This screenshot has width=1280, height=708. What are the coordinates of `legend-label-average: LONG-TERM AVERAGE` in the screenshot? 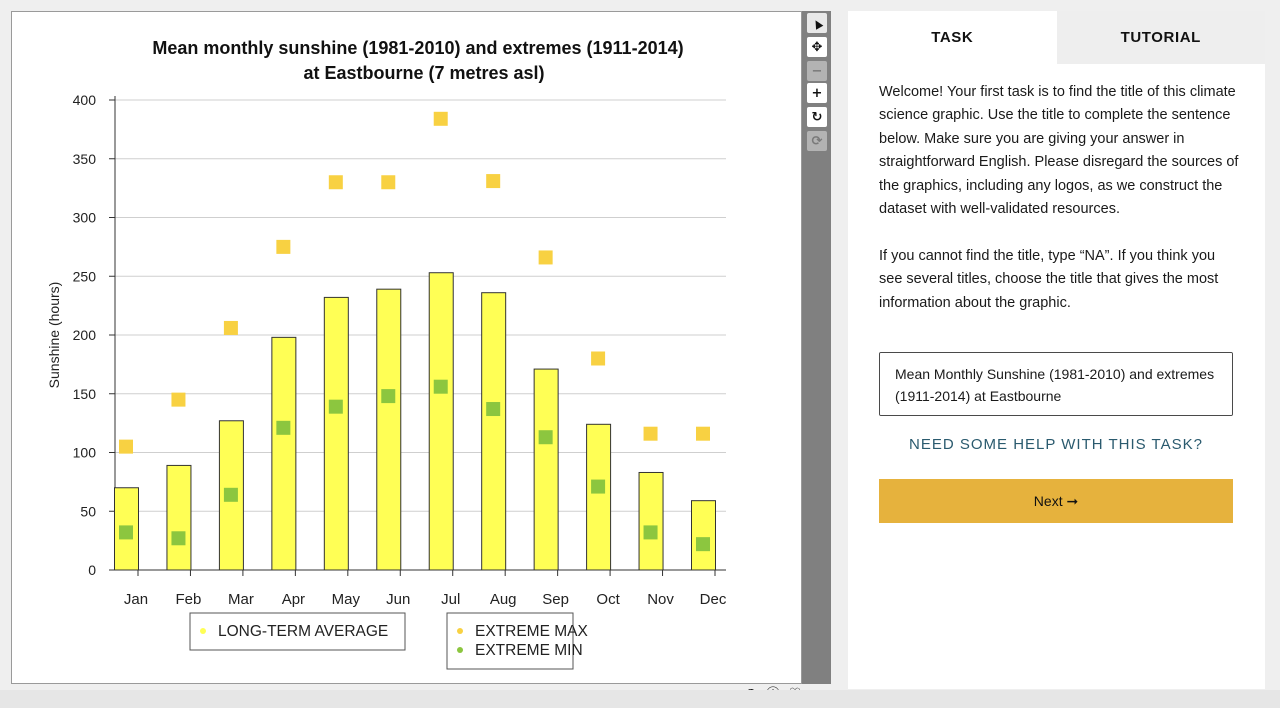 It's located at (303, 631).